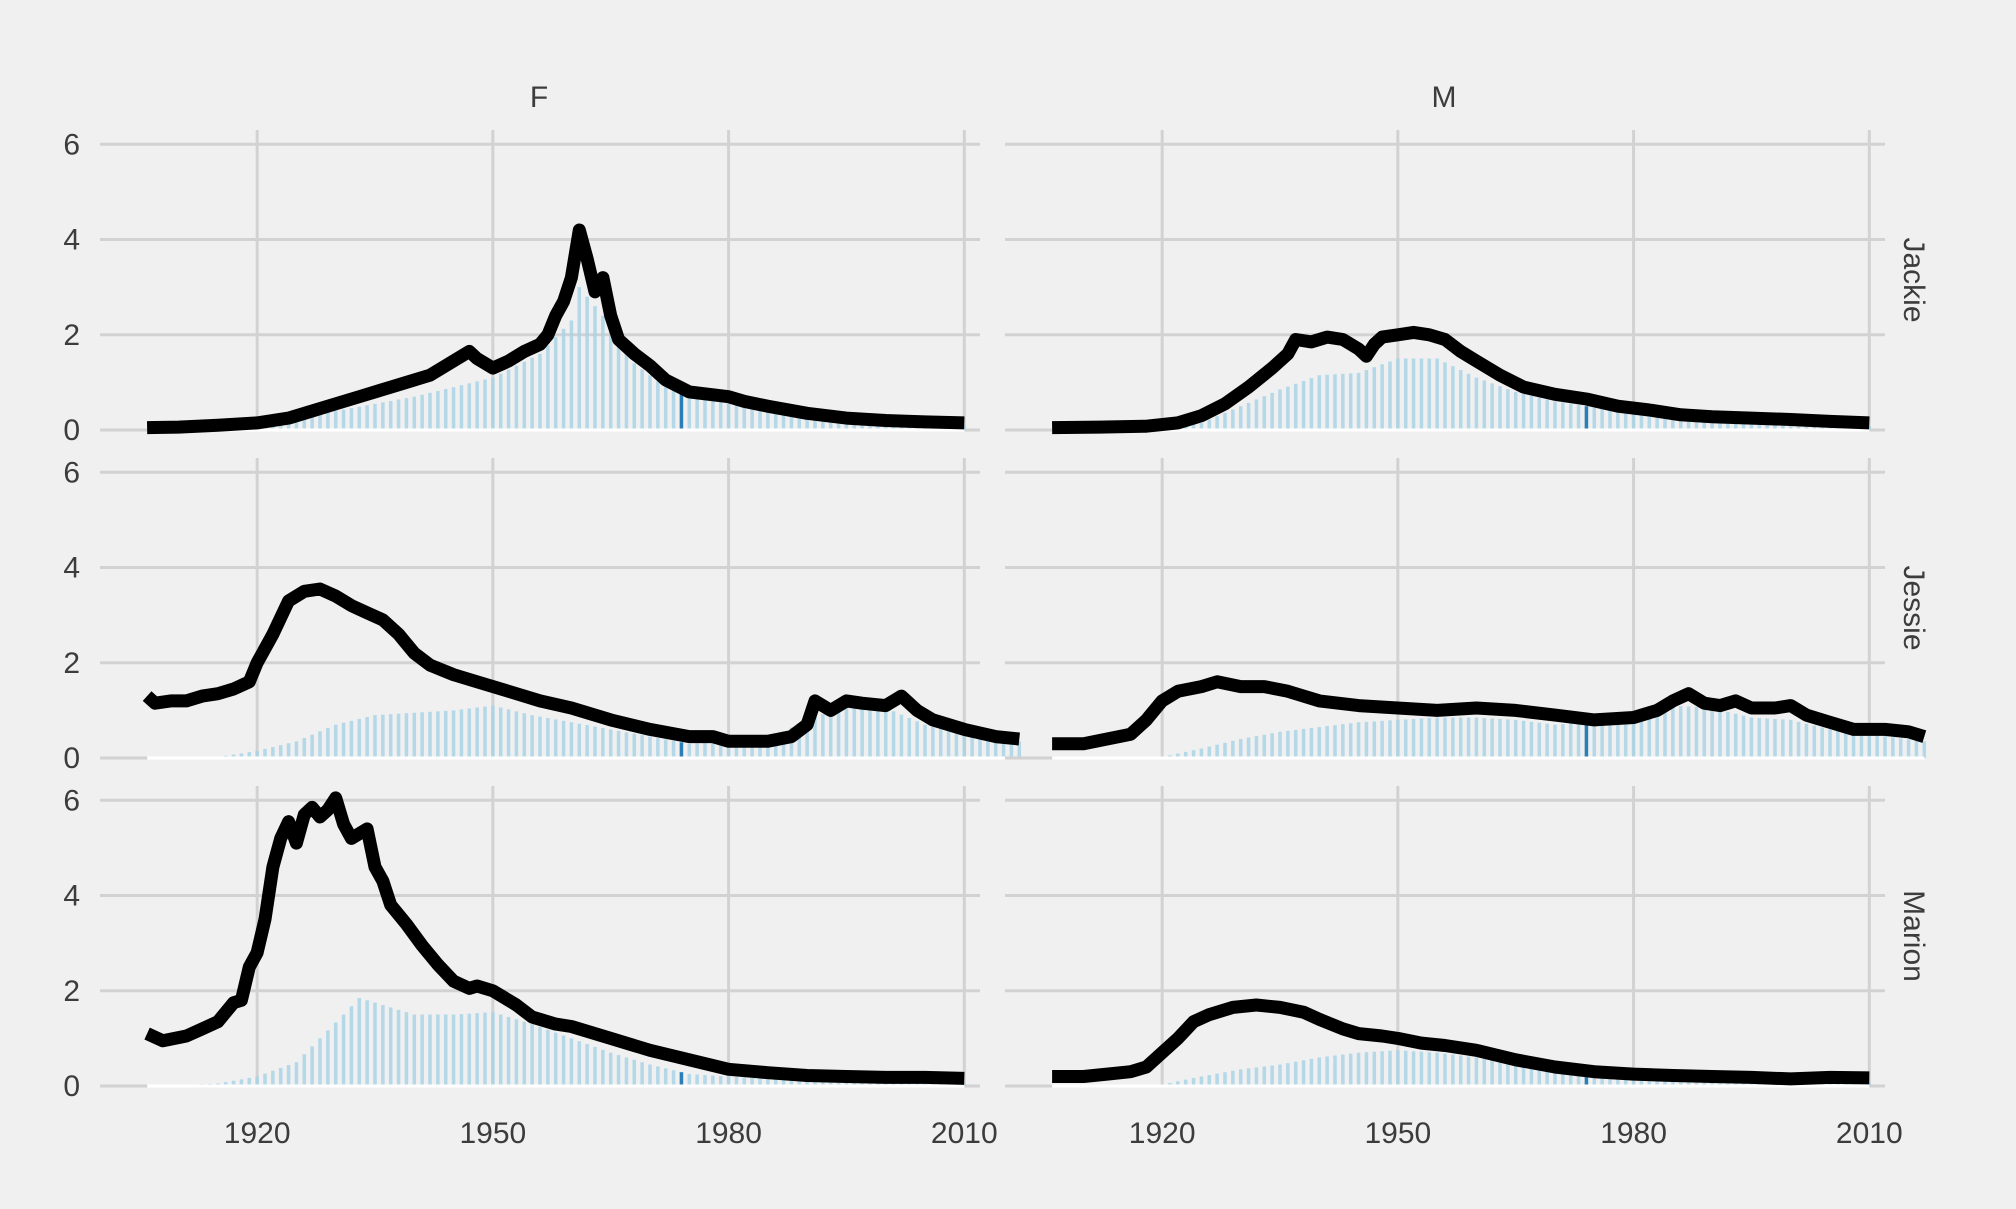 The image size is (2016, 1209). What do you see at coordinates (71, 896) in the screenshot?
I see `y-tick-label: 4` at bounding box center [71, 896].